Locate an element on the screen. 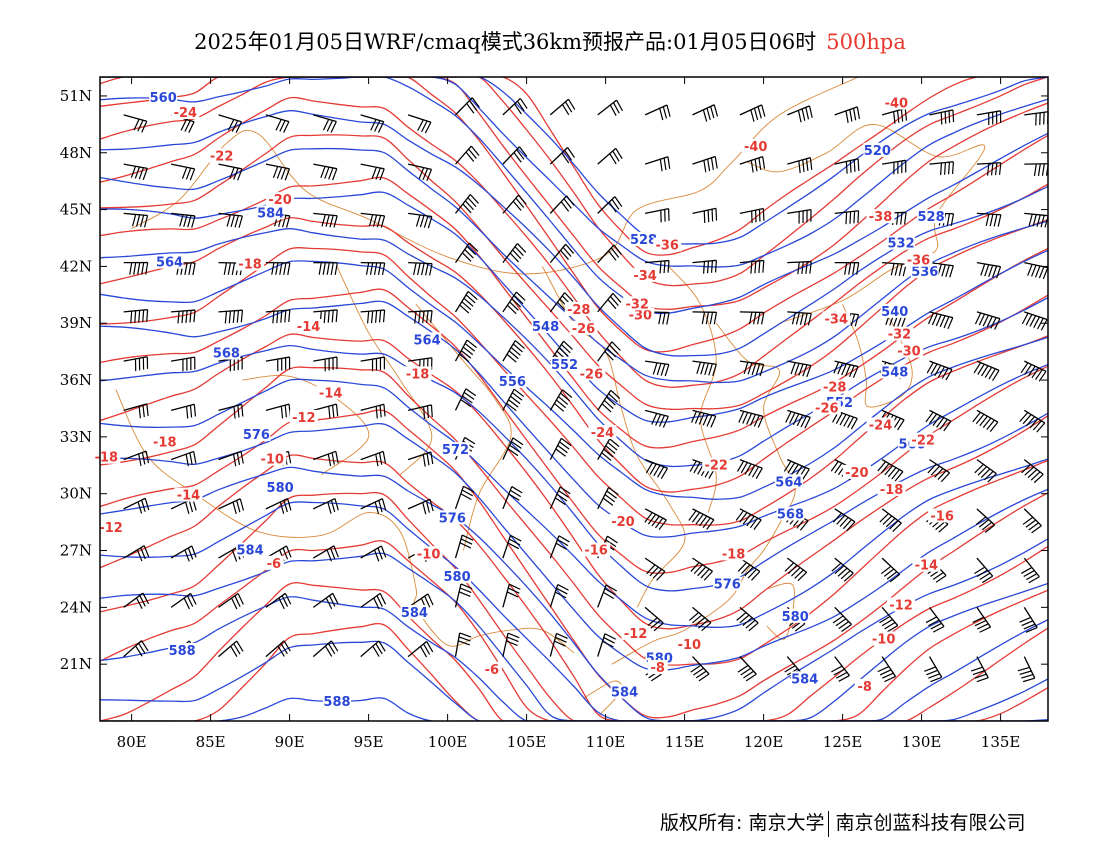  temperature-label: -28 is located at coordinates (579, 310).